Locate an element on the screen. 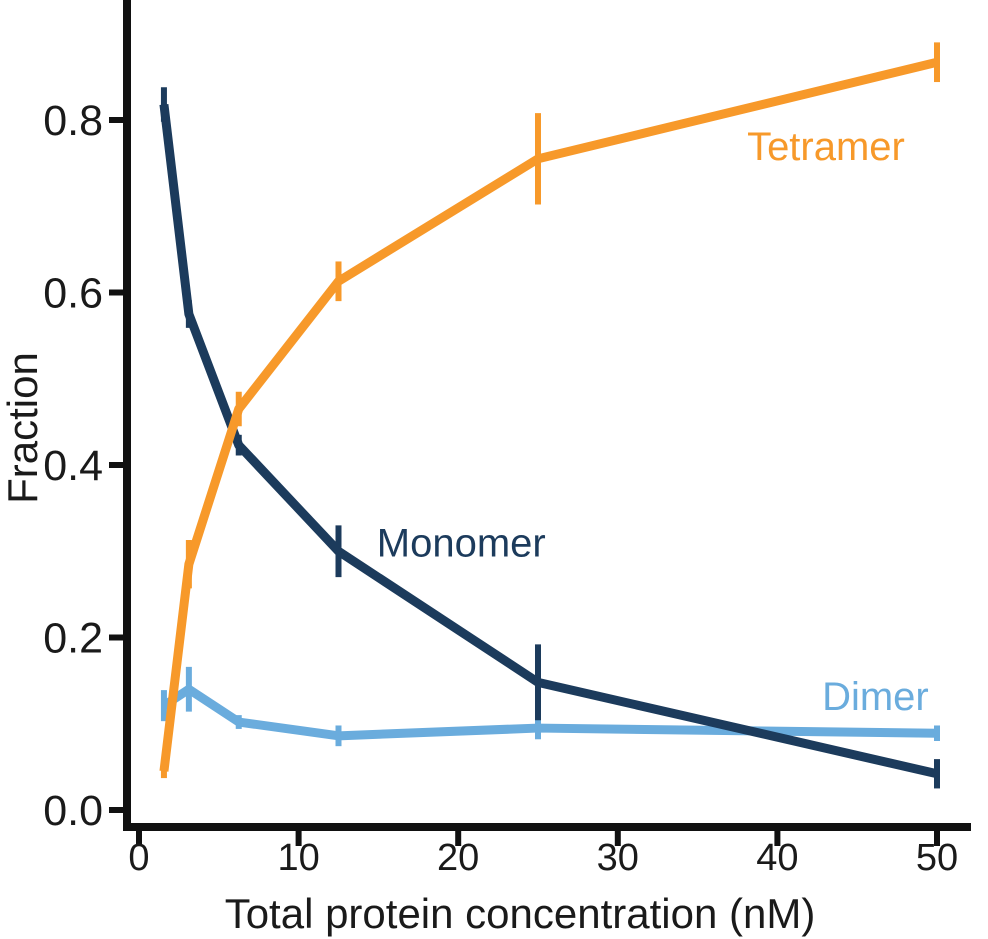  x-tick-label: 0 is located at coordinates (138, 858).